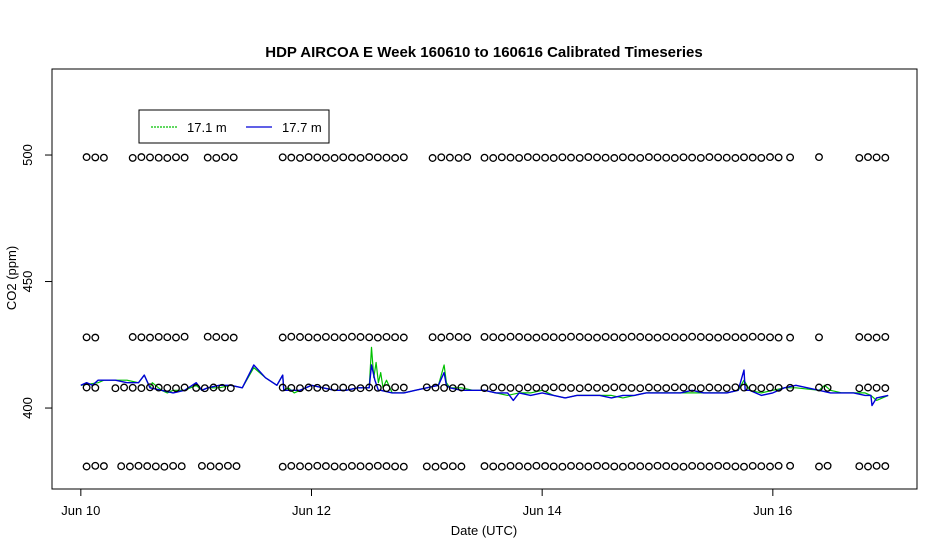 The height and width of the screenshot is (540, 936). Describe the element at coordinates (234, 126) in the screenshot. I see `legend: 17.1 m 17.7 m` at that location.